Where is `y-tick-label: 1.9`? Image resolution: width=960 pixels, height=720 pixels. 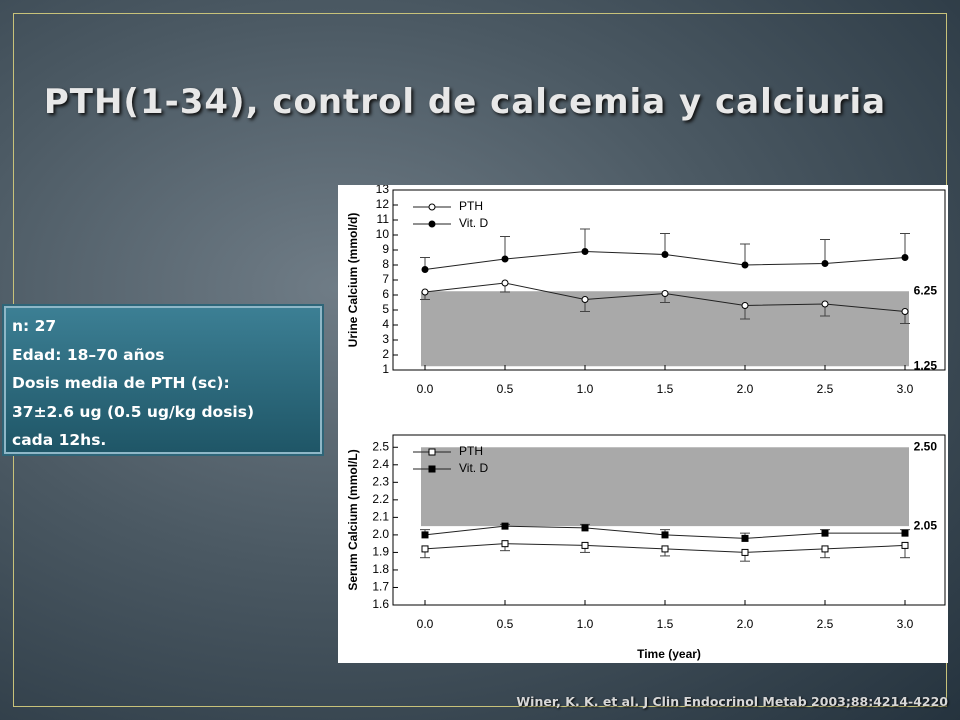 y-tick-label: 1.9 is located at coordinates (380, 552).